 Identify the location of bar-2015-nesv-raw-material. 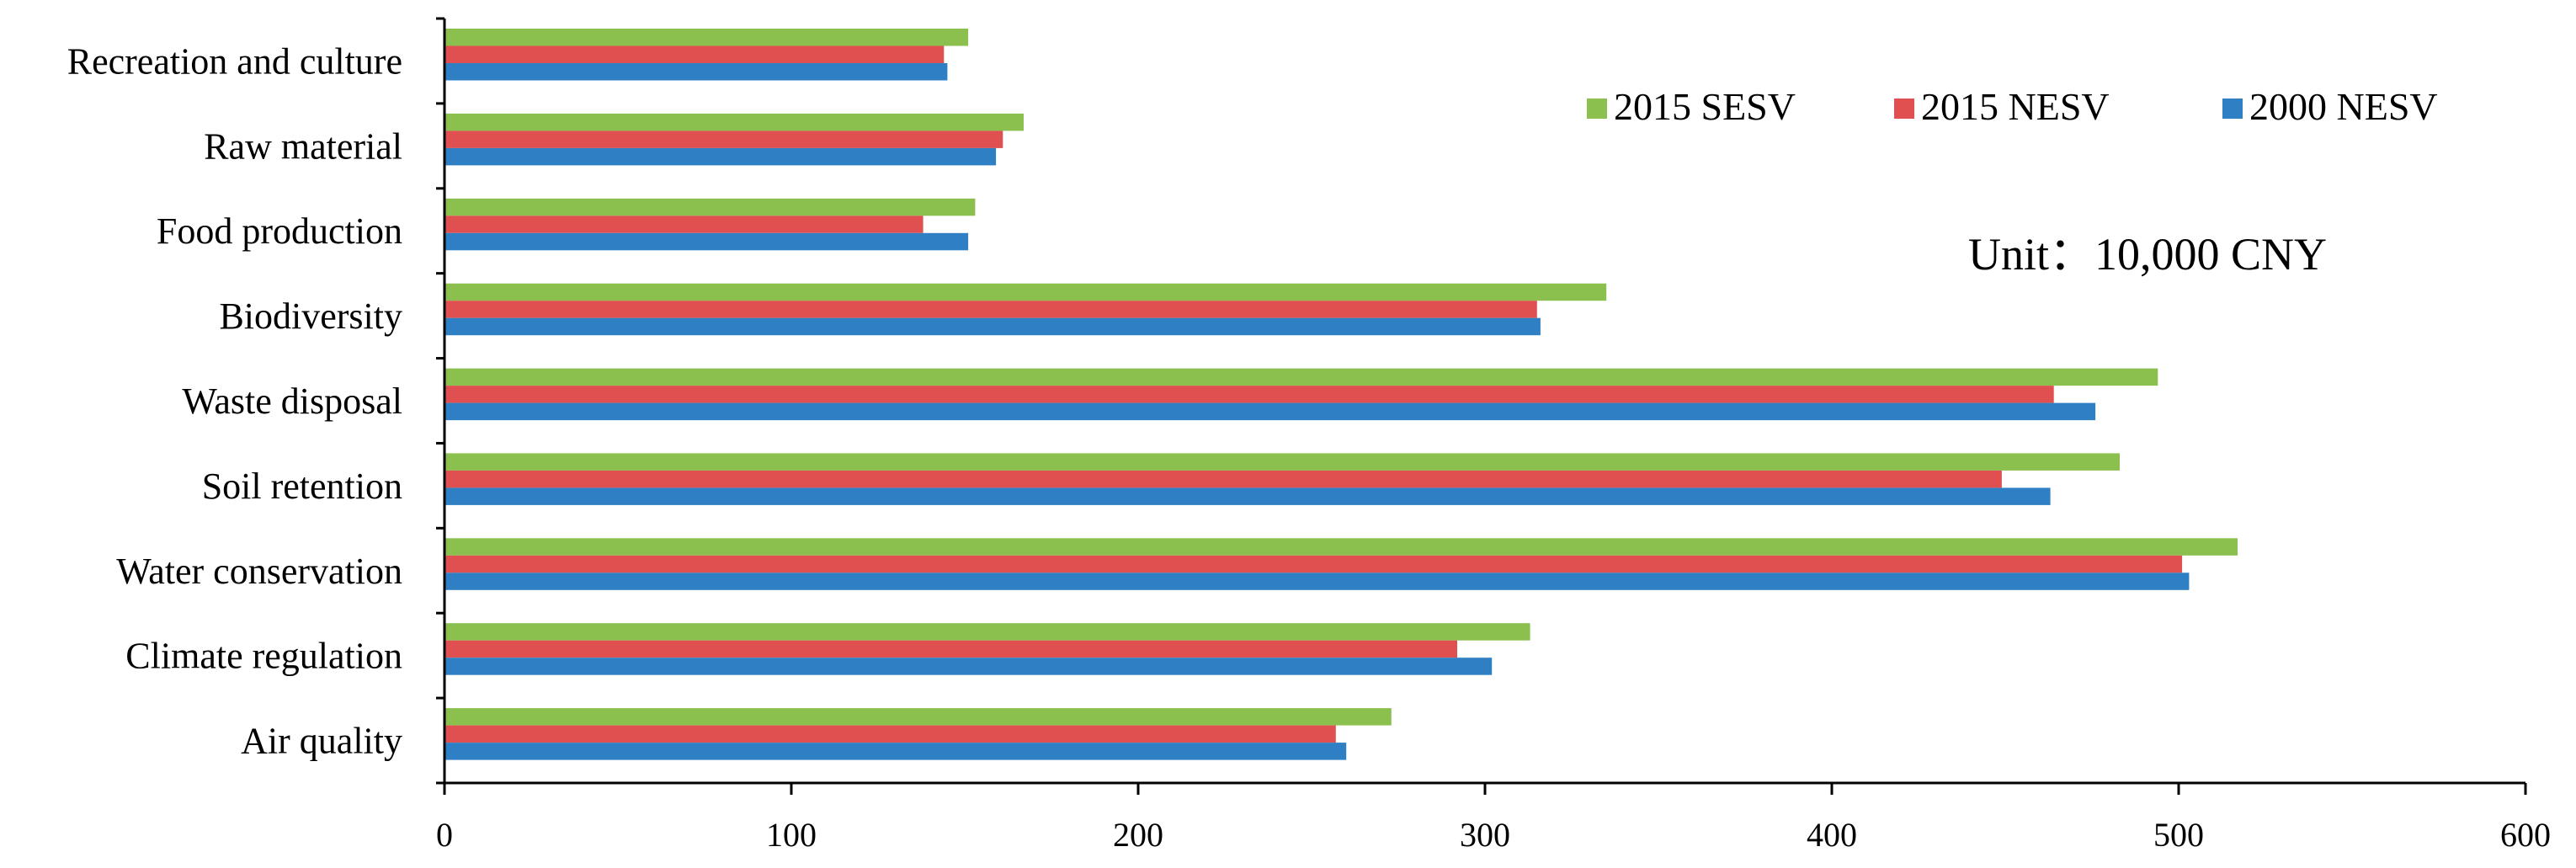
(723, 139).